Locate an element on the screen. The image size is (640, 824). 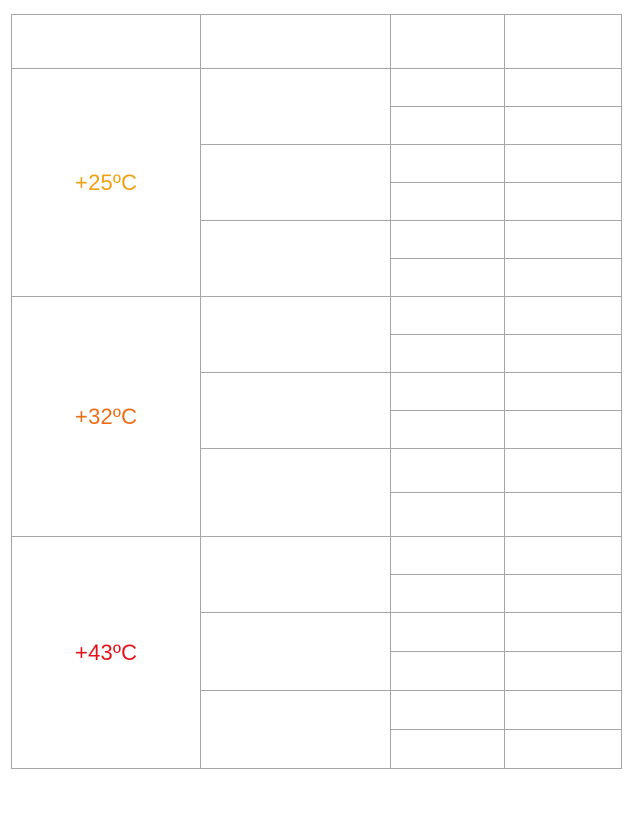
temperature-label-43: +43ºC is located at coordinates (106, 652).